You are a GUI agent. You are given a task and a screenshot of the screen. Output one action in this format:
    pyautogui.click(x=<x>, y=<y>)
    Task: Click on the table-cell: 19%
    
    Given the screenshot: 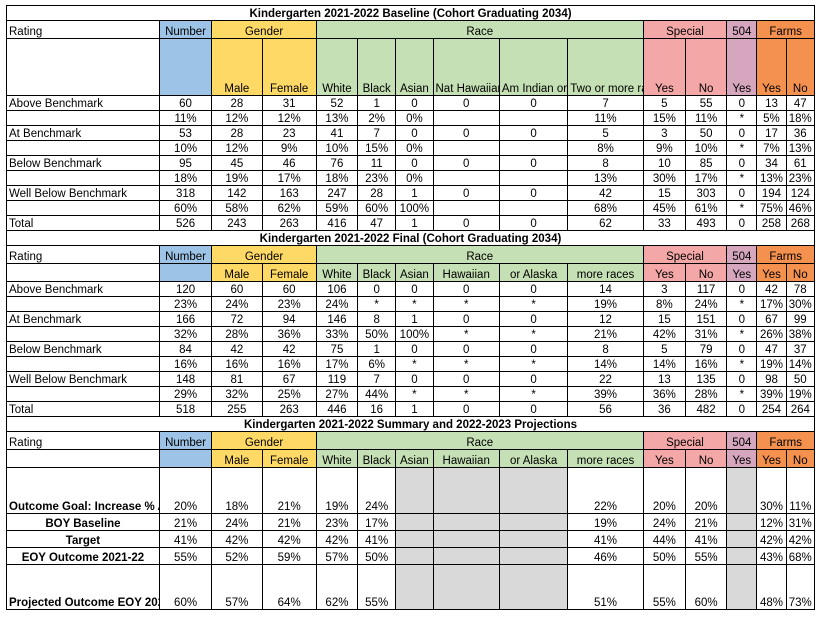 What is the action you would take?
    pyautogui.click(x=771, y=364)
    